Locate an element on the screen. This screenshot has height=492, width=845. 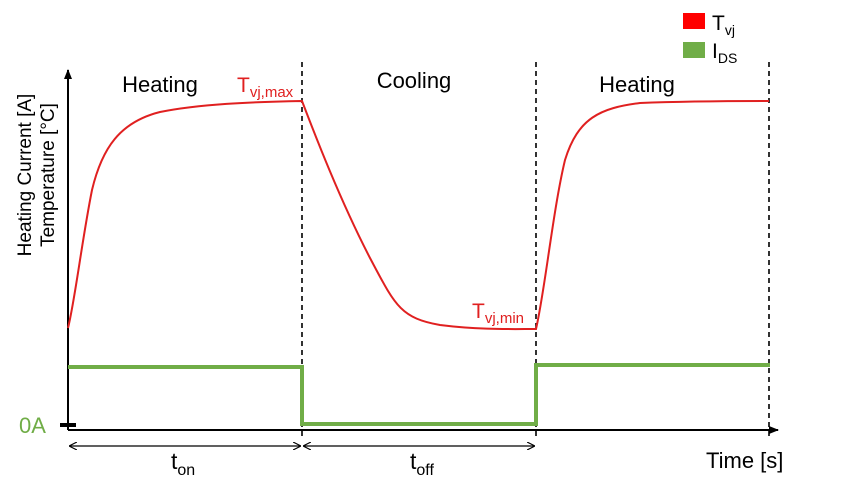
t-on-label: ton is located at coordinates (183, 463).